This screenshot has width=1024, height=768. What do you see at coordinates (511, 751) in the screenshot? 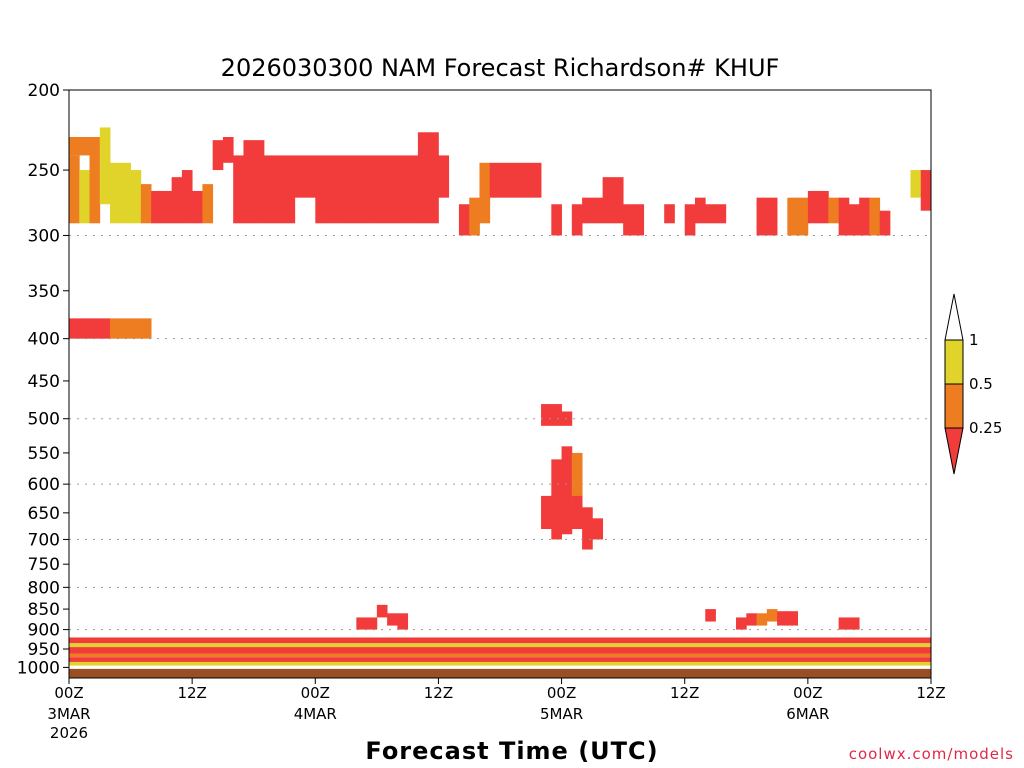
I see `x-axis-label: Forecast Time (UTC)` at bounding box center [511, 751].